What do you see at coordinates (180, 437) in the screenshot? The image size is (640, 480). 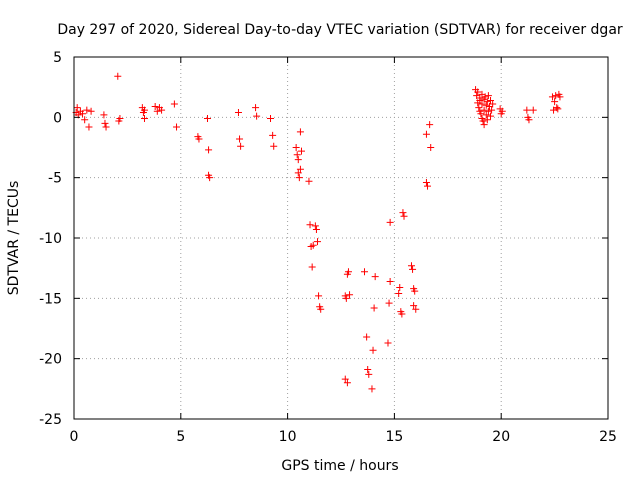 I see `x-tick-label: 5` at bounding box center [180, 437].